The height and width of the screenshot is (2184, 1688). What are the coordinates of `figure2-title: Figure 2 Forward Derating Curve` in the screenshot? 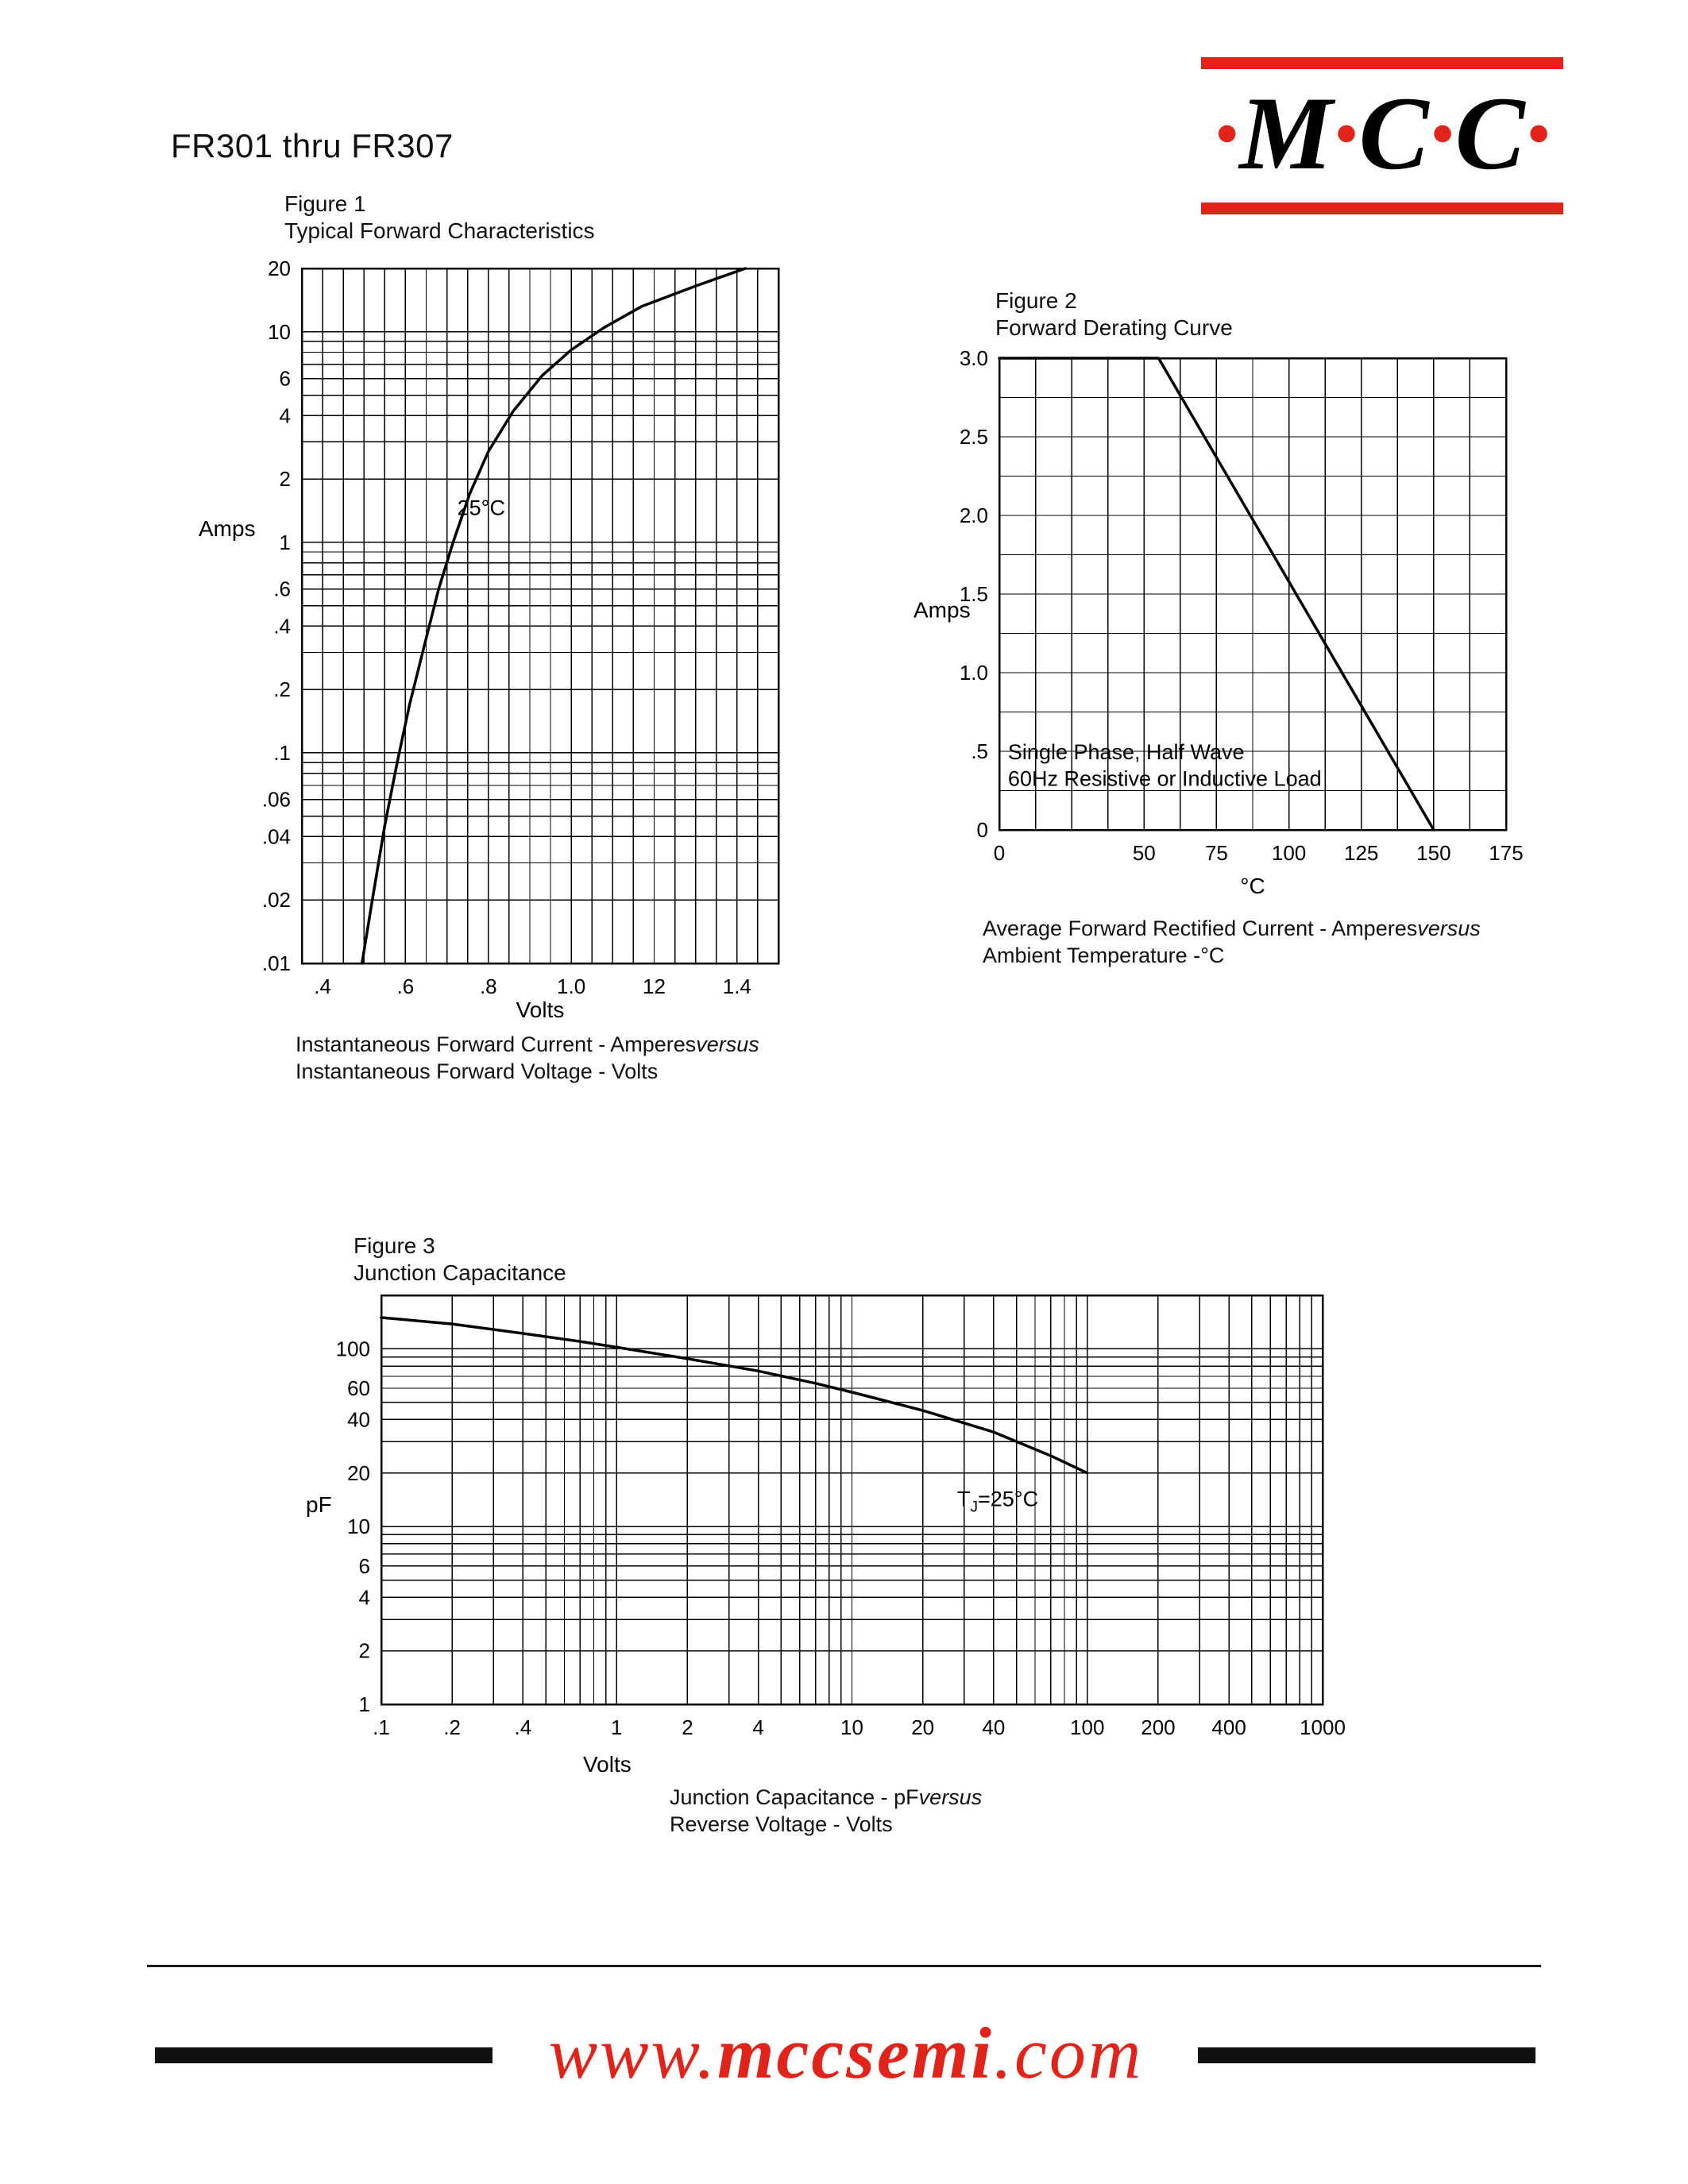 It's located at (1114, 314).